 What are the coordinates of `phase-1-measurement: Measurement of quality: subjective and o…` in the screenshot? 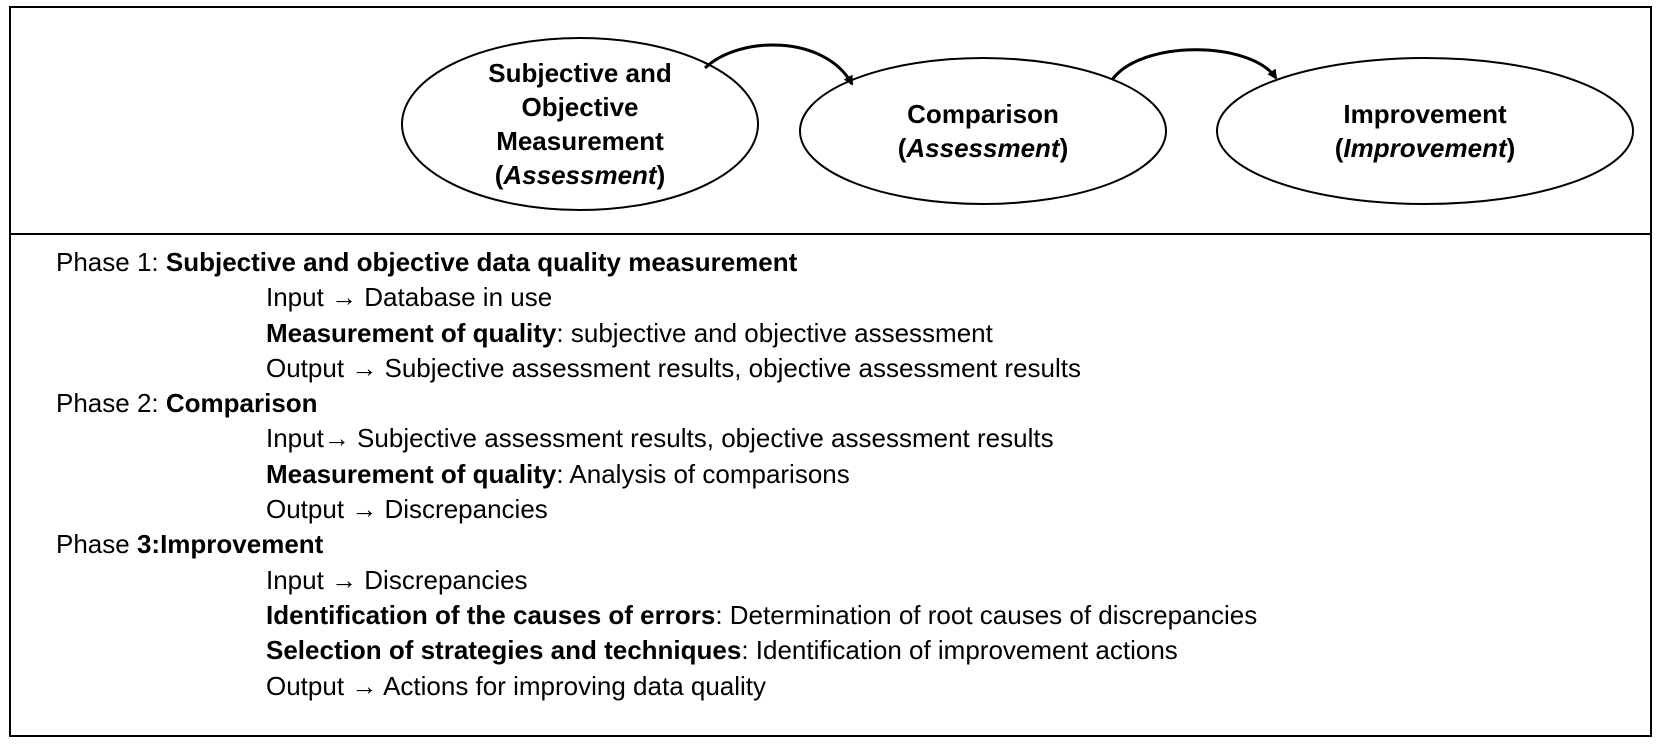 It's located at (629, 332).